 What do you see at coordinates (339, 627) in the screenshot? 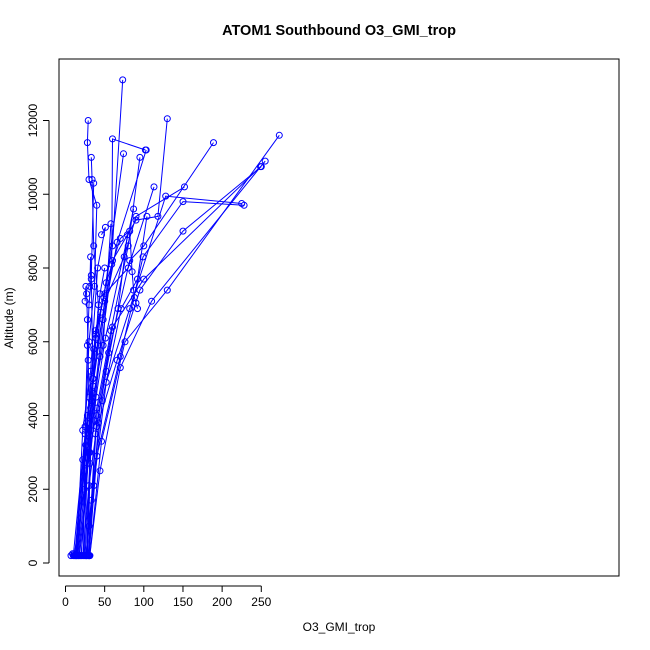
I see `x-axis-label: O3_GMI_trop` at bounding box center [339, 627].